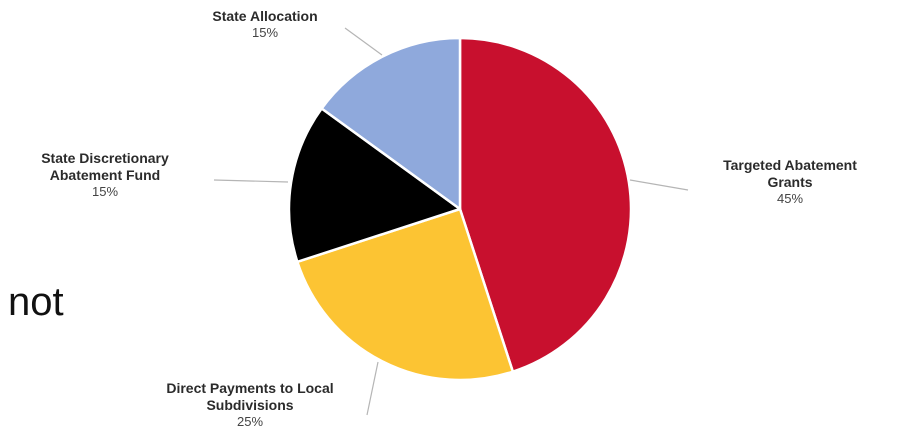  What do you see at coordinates (105, 166) in the screenshot?
I see `slice-name: State Discretionary Abatement Fund` at bounding box center [105, 166].